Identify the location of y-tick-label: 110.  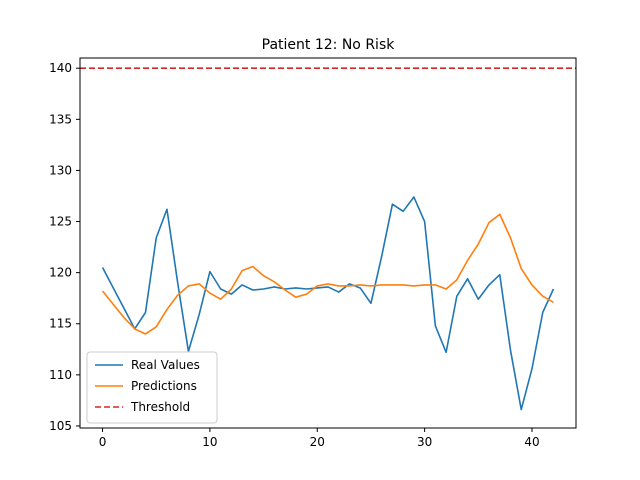
(60, 375).